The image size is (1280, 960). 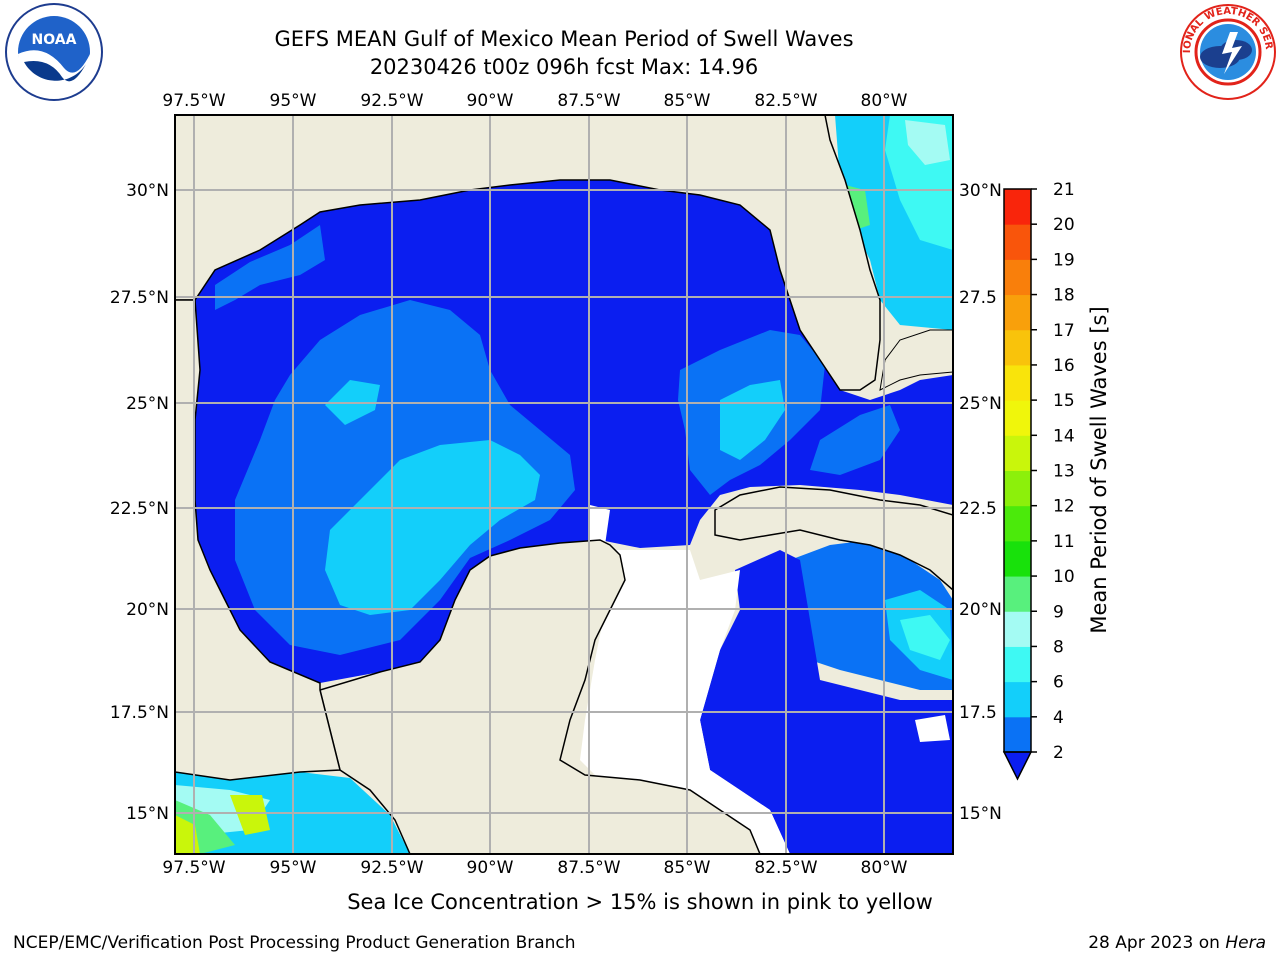 What do you see at coordinates (1058, 647) in the screenshot?
I see `colorbar-tick-label: 8` at bounding box center [1058, 647].